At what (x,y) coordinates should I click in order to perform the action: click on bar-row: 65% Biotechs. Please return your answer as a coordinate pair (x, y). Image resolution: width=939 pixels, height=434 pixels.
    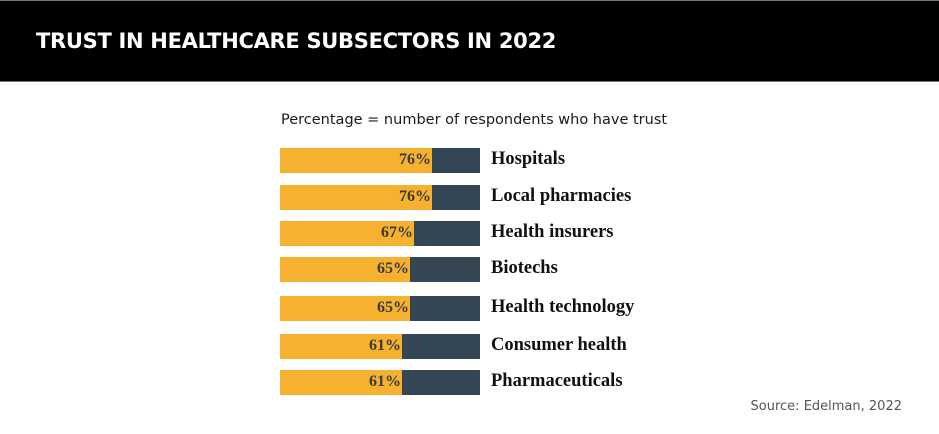
    Looking at the image, I should click on (480, 269).